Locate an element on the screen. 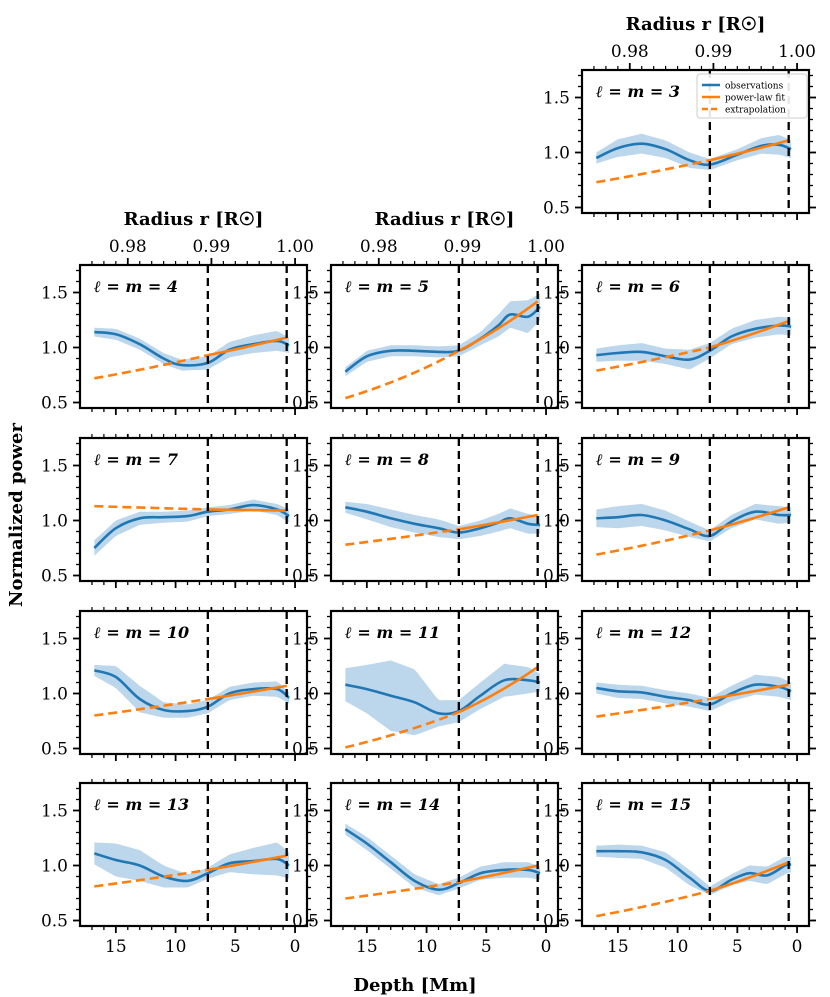 This screenshot has width=830, height=997. panel-l11: 0.5 1.0 1.5 ℓ = m = 11 is located at coordinates (428, 684).